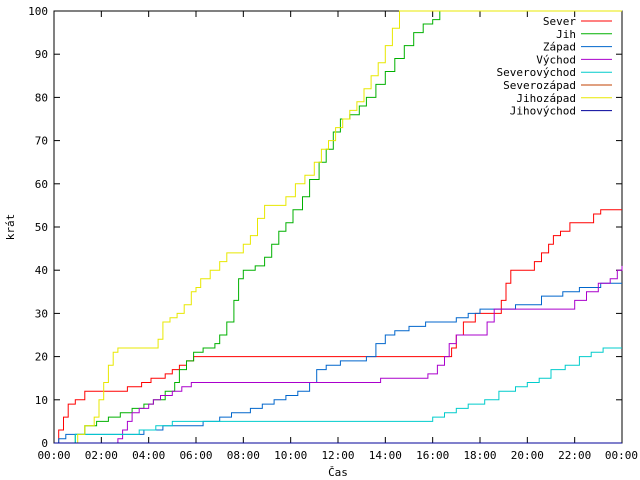 Image resolution: width=640 pixels, height=480 pixels. Describe the element at coordinates (556, 59) in the screenshot. I see `legend-label: Východ` at that location.